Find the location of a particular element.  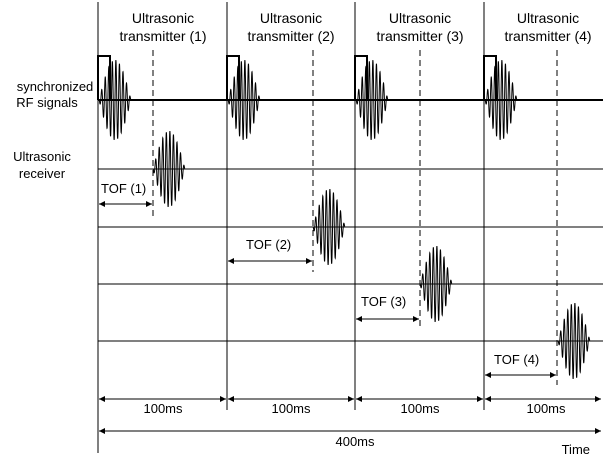

total-period-label: 400ms is located at coordinates (355, 441).